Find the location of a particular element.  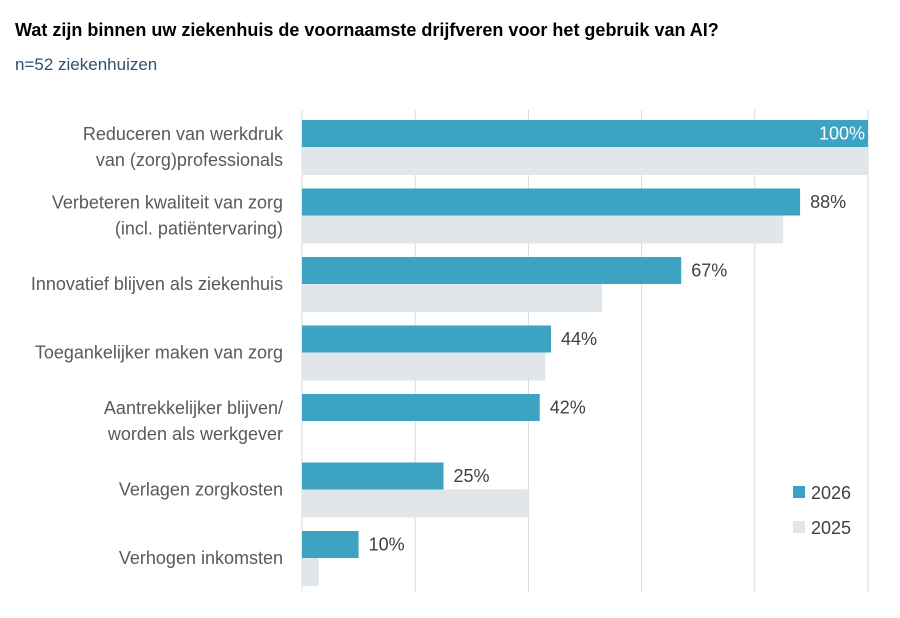

legend-item-2025: 2025 is located at coordinates (822, 528).